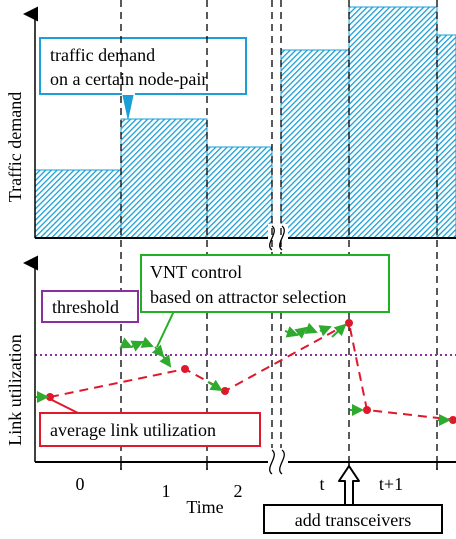 Image resolution: width=456 pixels, height=539 pixels. What do you see at coordinates (196, 272) in the screenshot?
I see `vnt-callout-line1: VNT control` at bounding box center [196, 272].